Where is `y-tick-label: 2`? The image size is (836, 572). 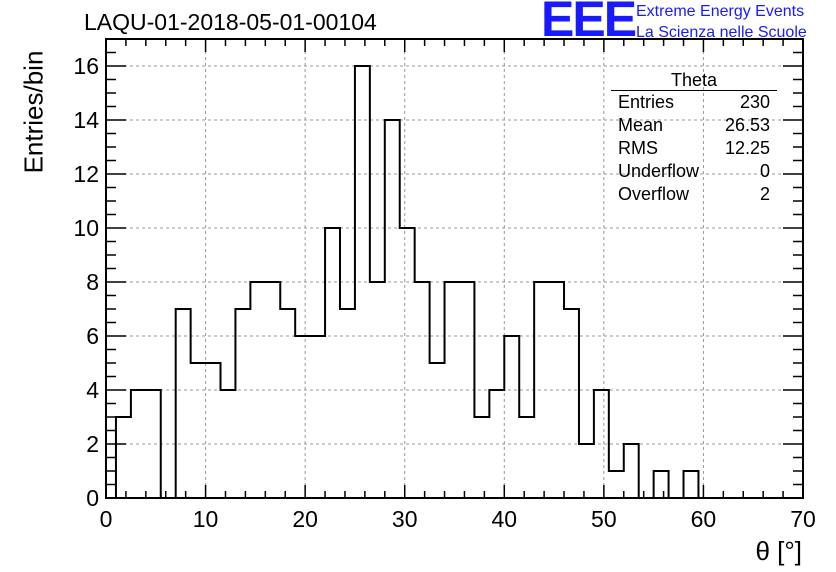 y-tick-label: 2 is located at coordinates (92, 444).